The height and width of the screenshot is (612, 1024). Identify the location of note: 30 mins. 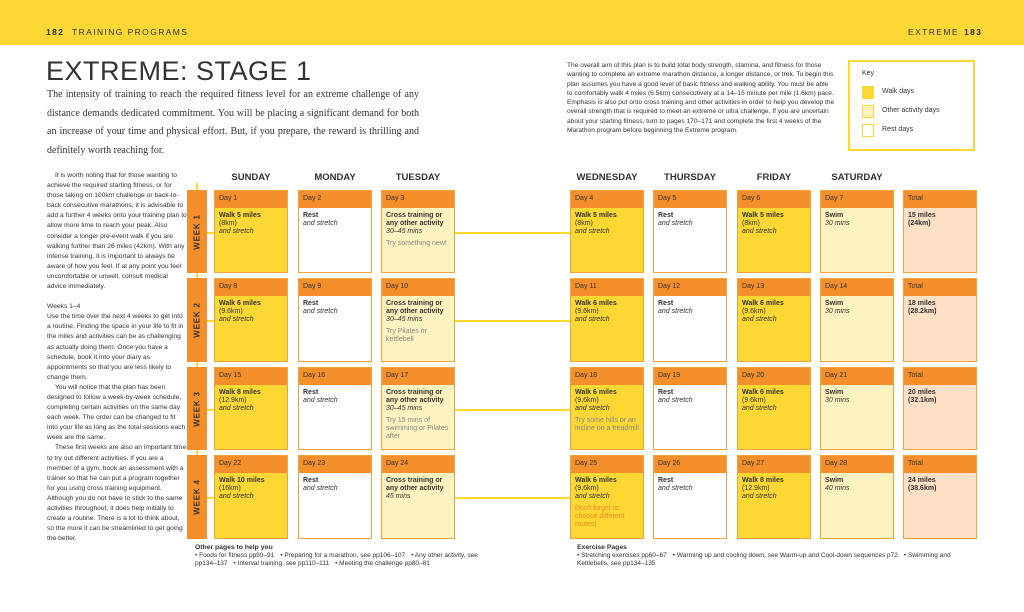
(837, 312).